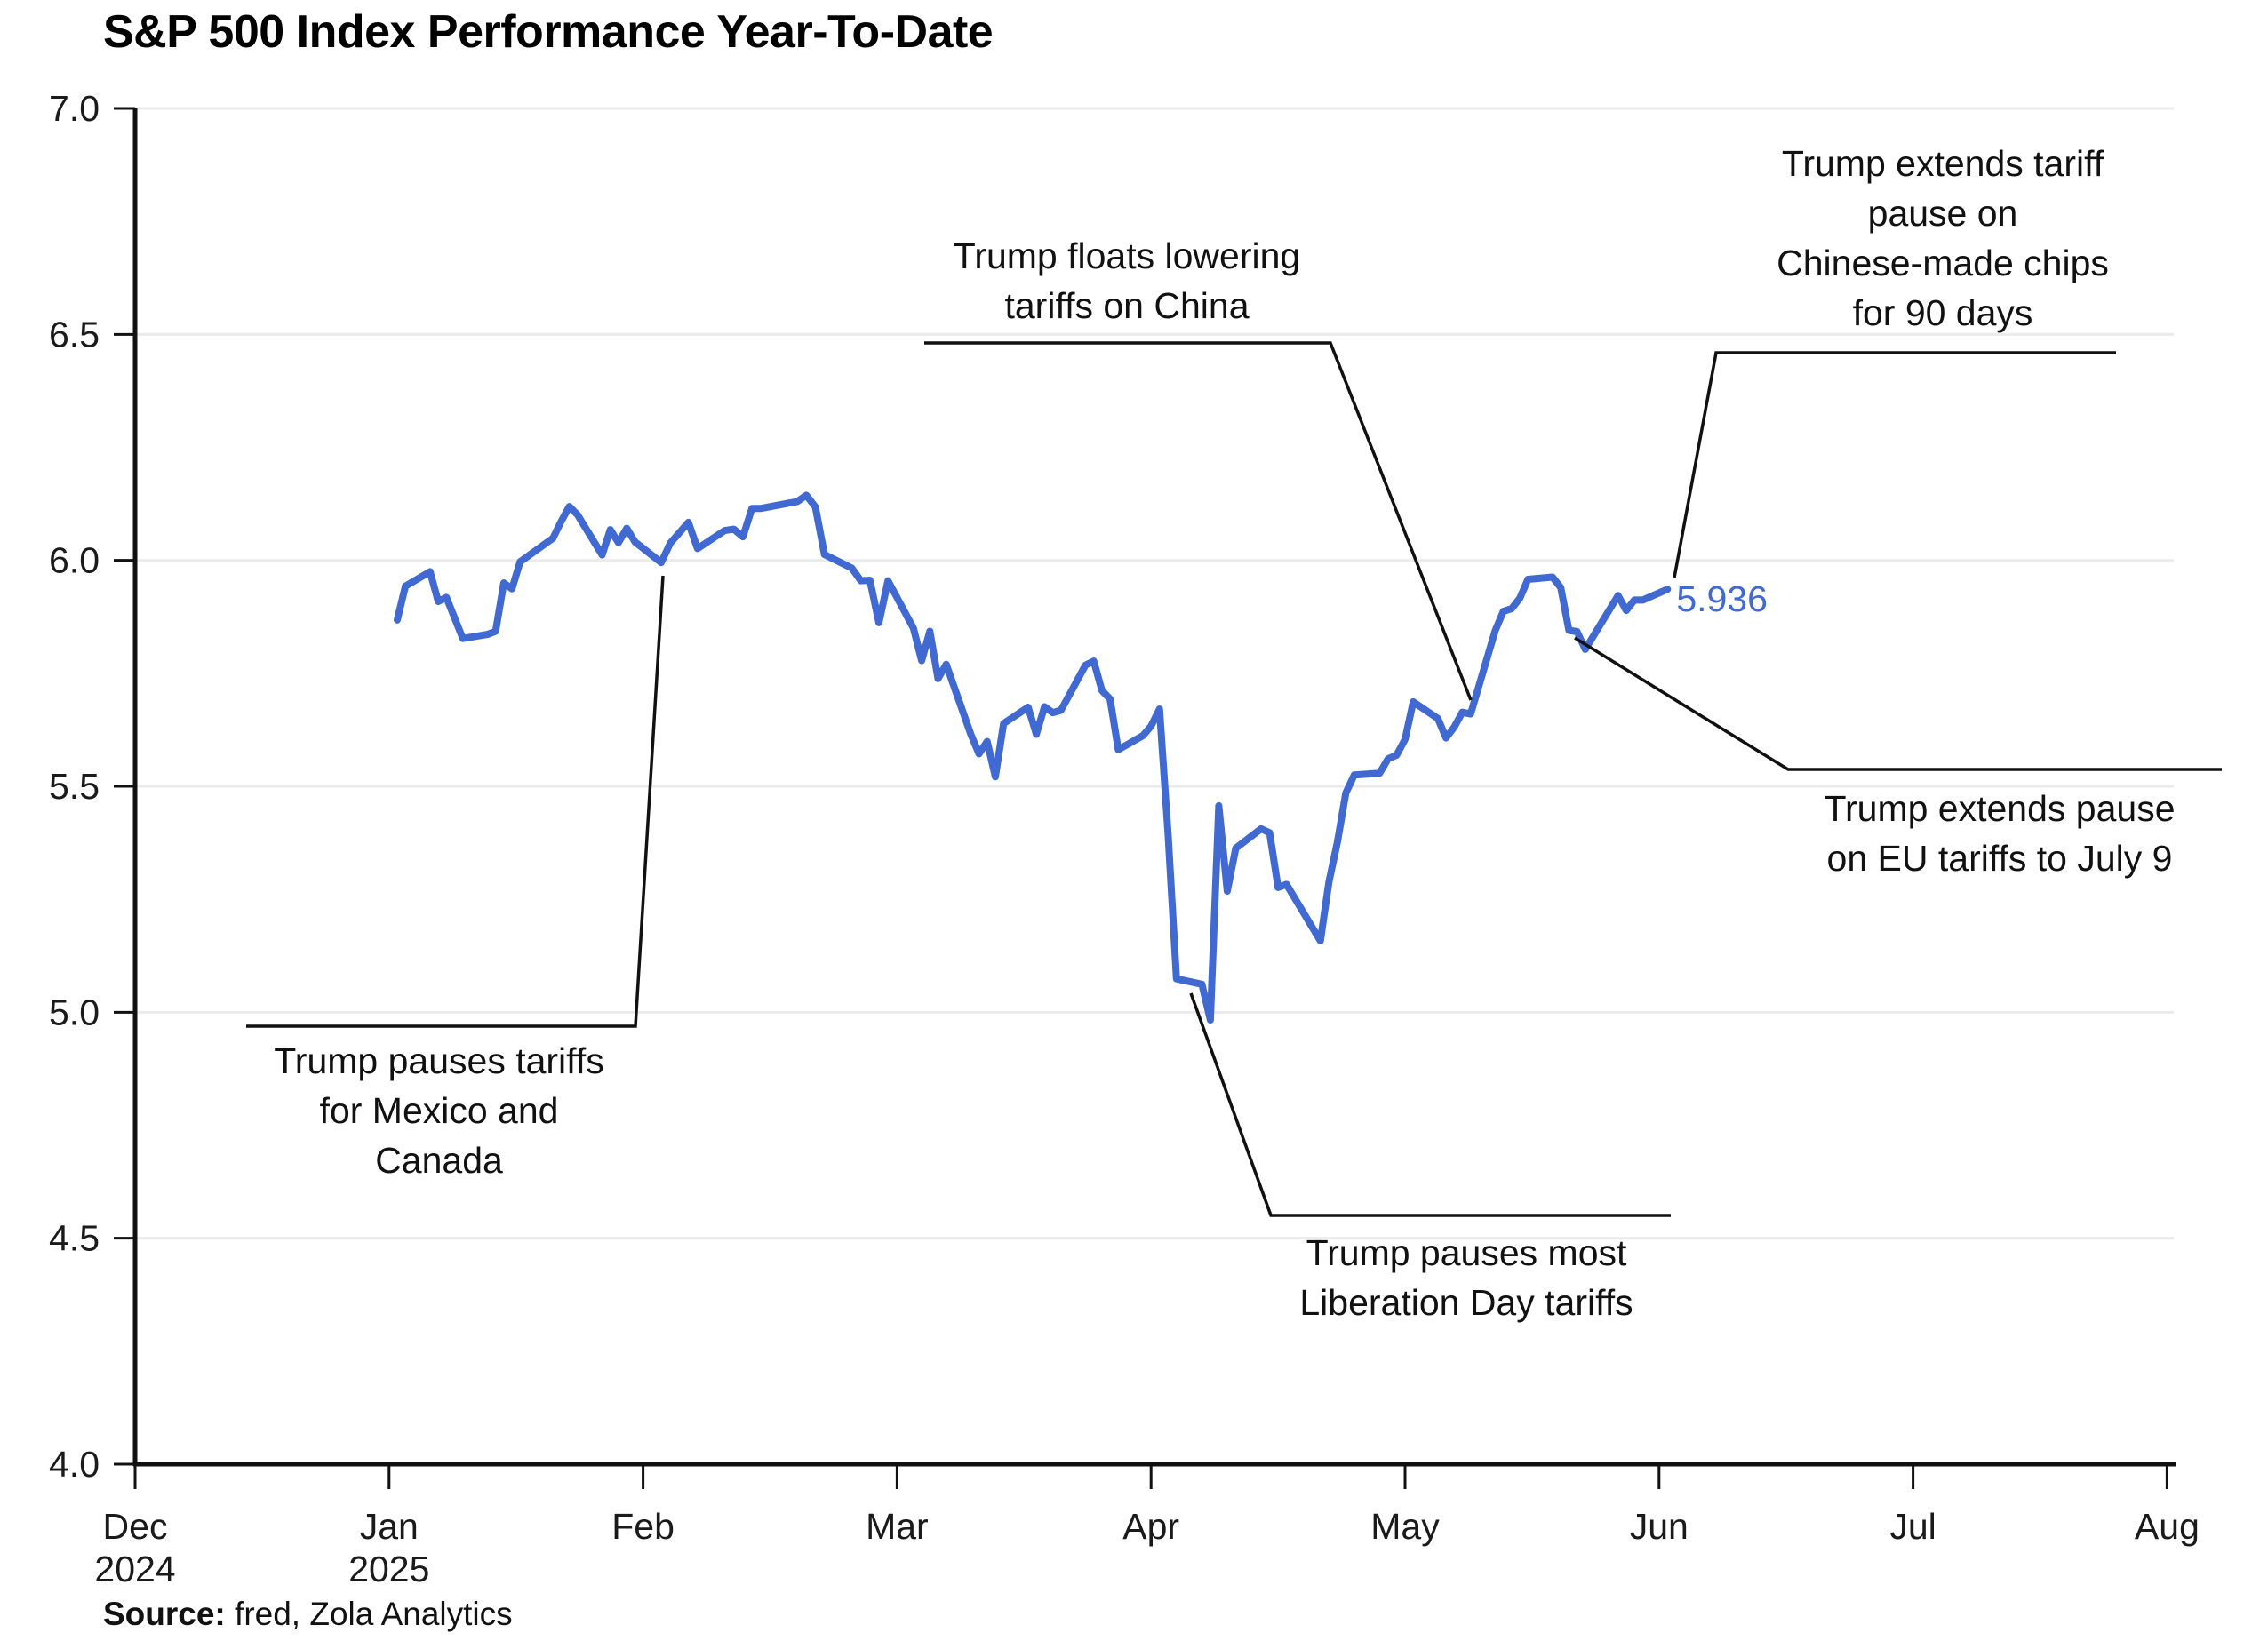  Describe the element at coordinates (548, 32) in the screenshot. I see `chart-title: S&P 500 Index Performance Year-To-Date` at that location.